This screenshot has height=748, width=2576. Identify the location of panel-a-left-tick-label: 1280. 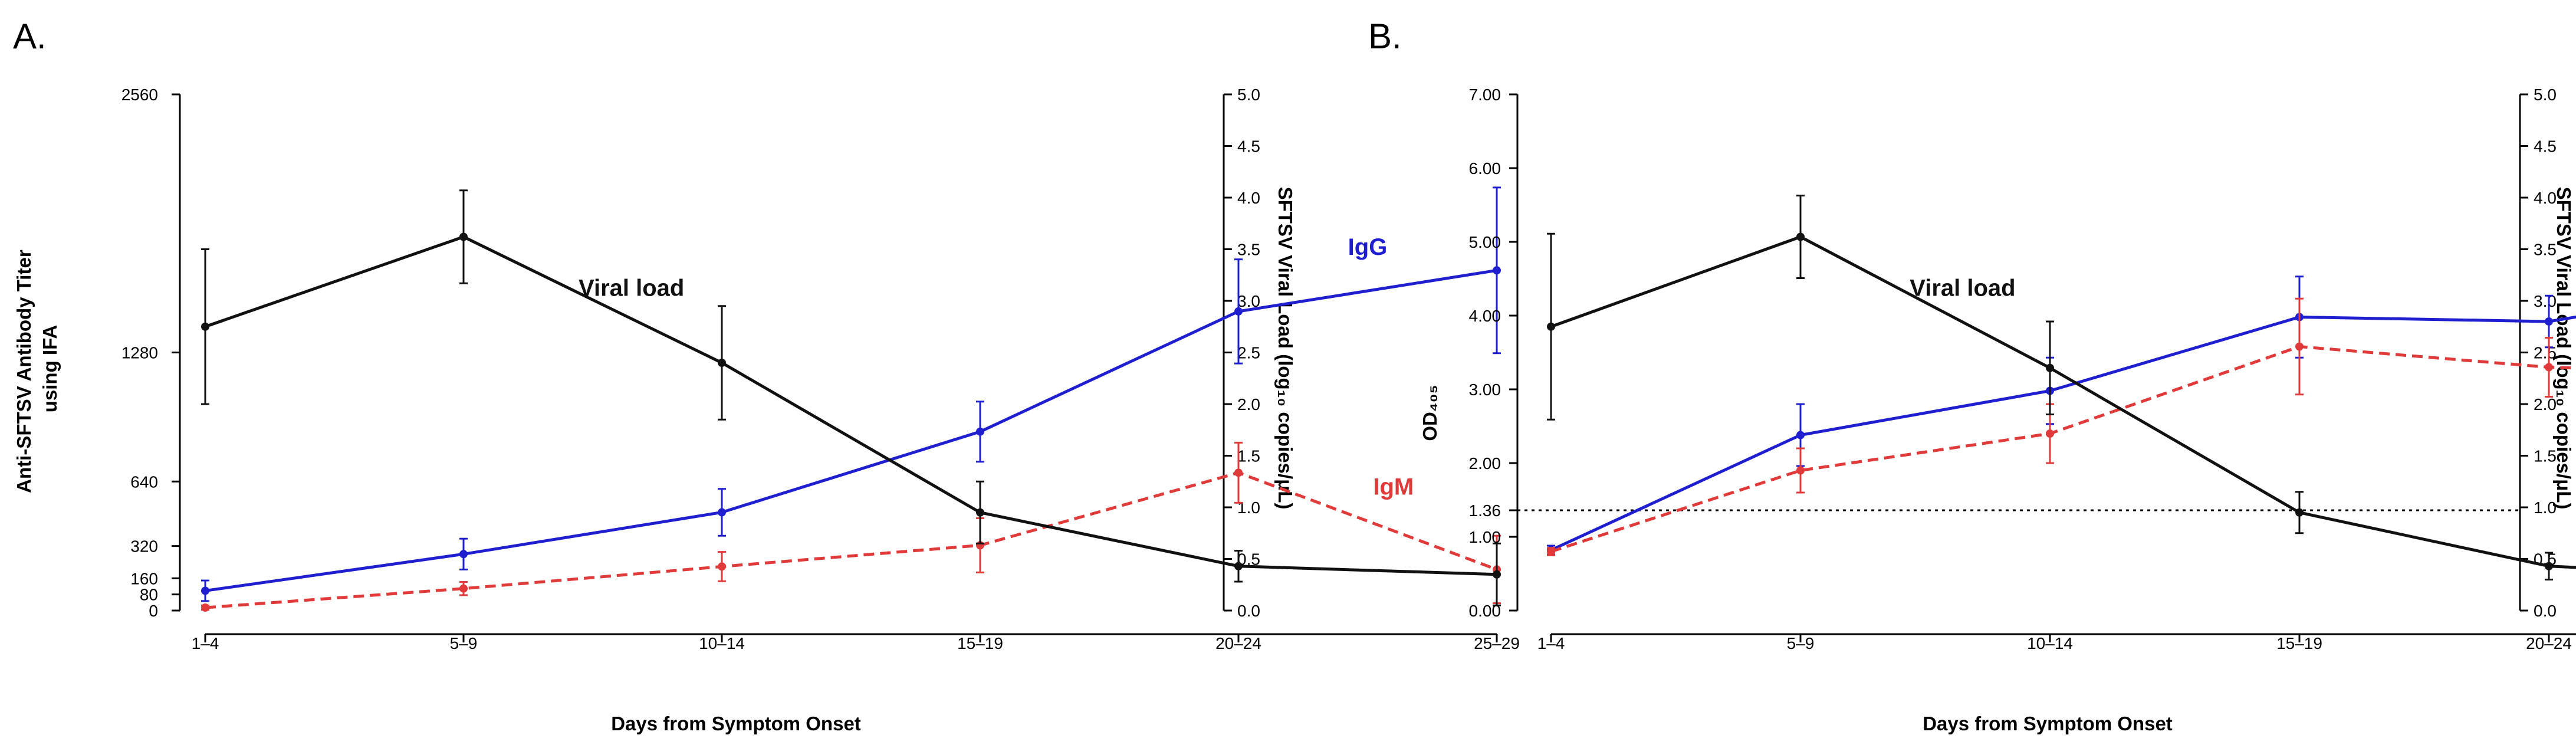
(139, 353).